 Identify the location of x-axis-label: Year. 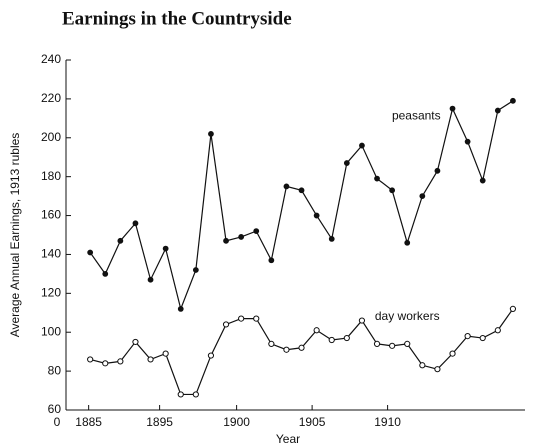
(288, 439).